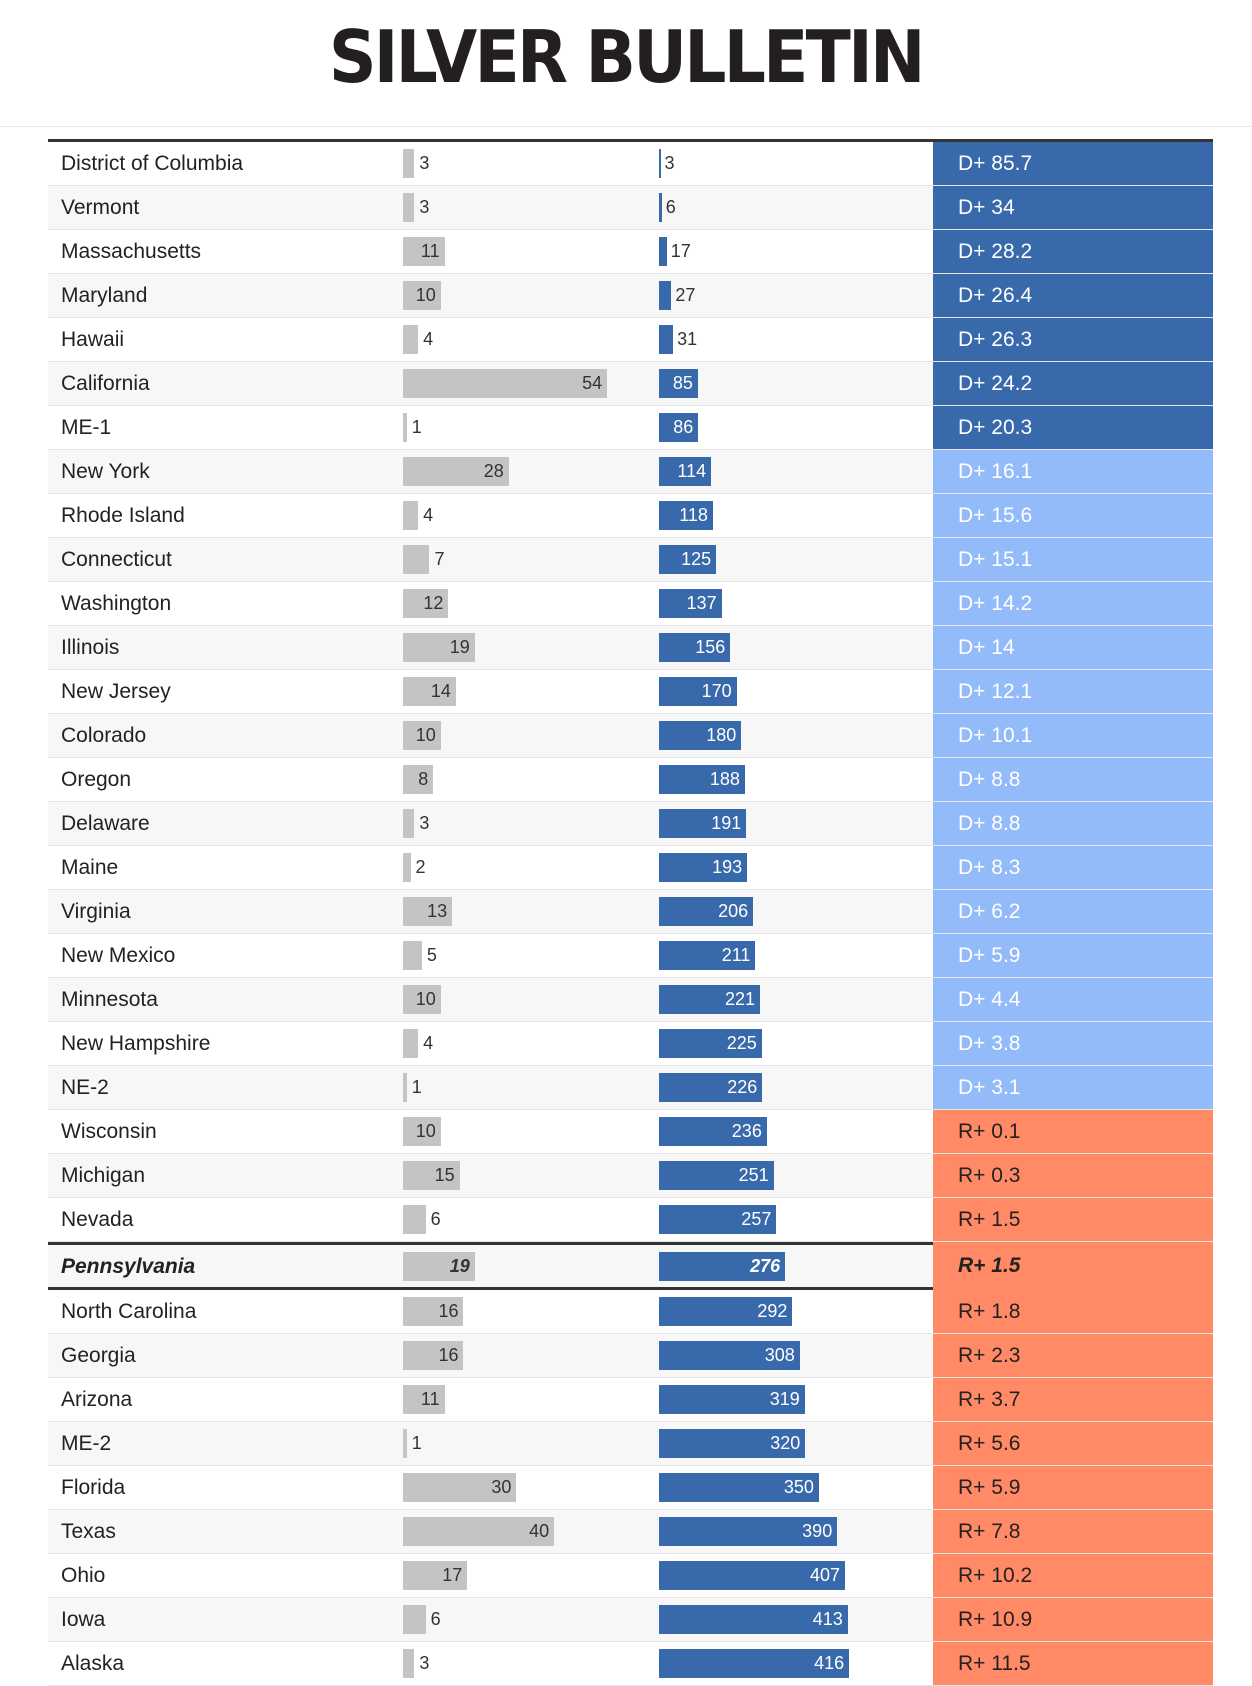  I want to click on cumulative-votes-label: 236, so click(746, 1131).